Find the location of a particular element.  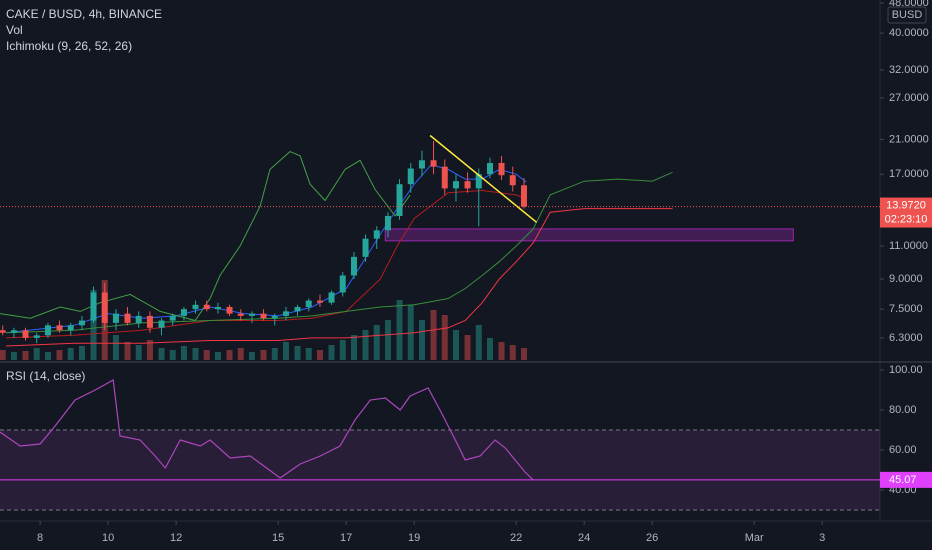

y-tick-label: 27.0000 is located at coordinates (909, 98).